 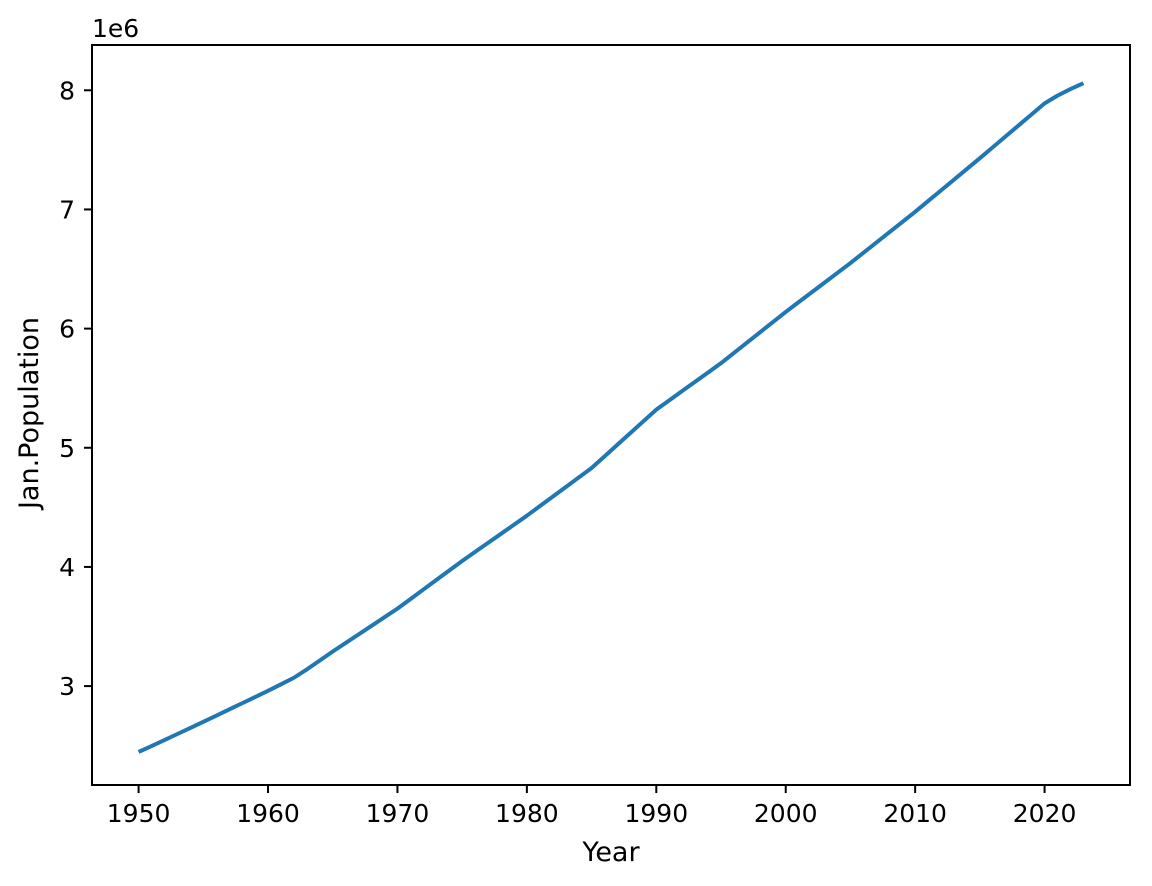 What do you see at coordinates (67, 686) in the screenshot?
I see `y-tick-label: 3` at bounding box center [67, 686].